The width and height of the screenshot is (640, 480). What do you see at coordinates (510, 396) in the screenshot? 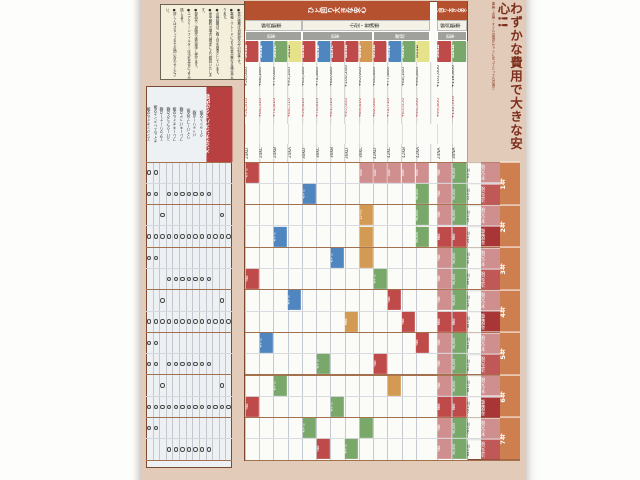
I see `year-band-cell: 6年` at bounding box center [510, 396].